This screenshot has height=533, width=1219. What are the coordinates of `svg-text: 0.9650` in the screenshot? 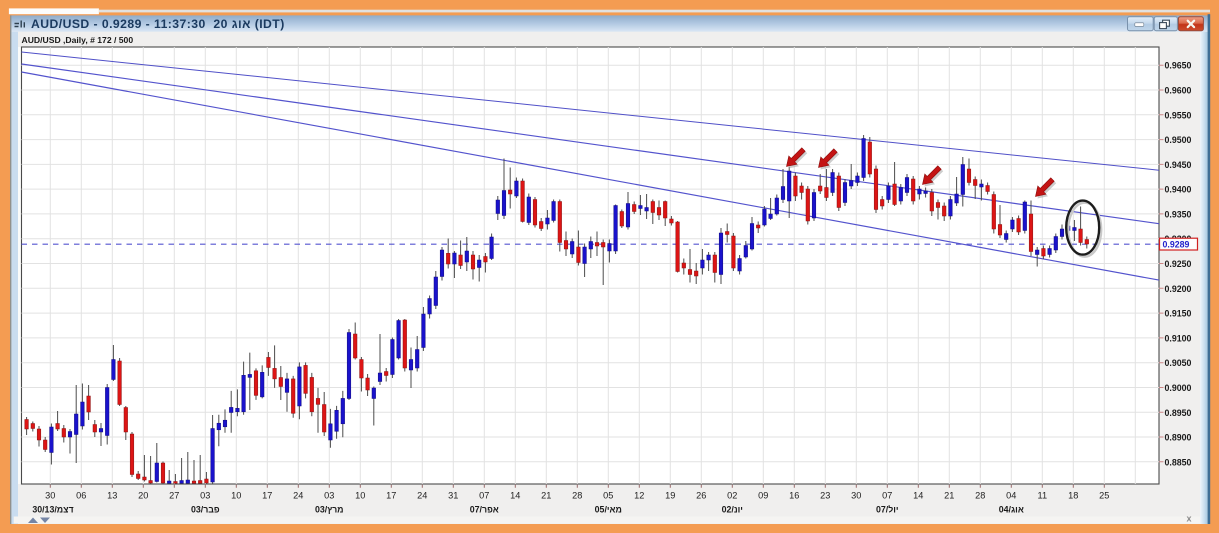 It's located at (1178, 66).